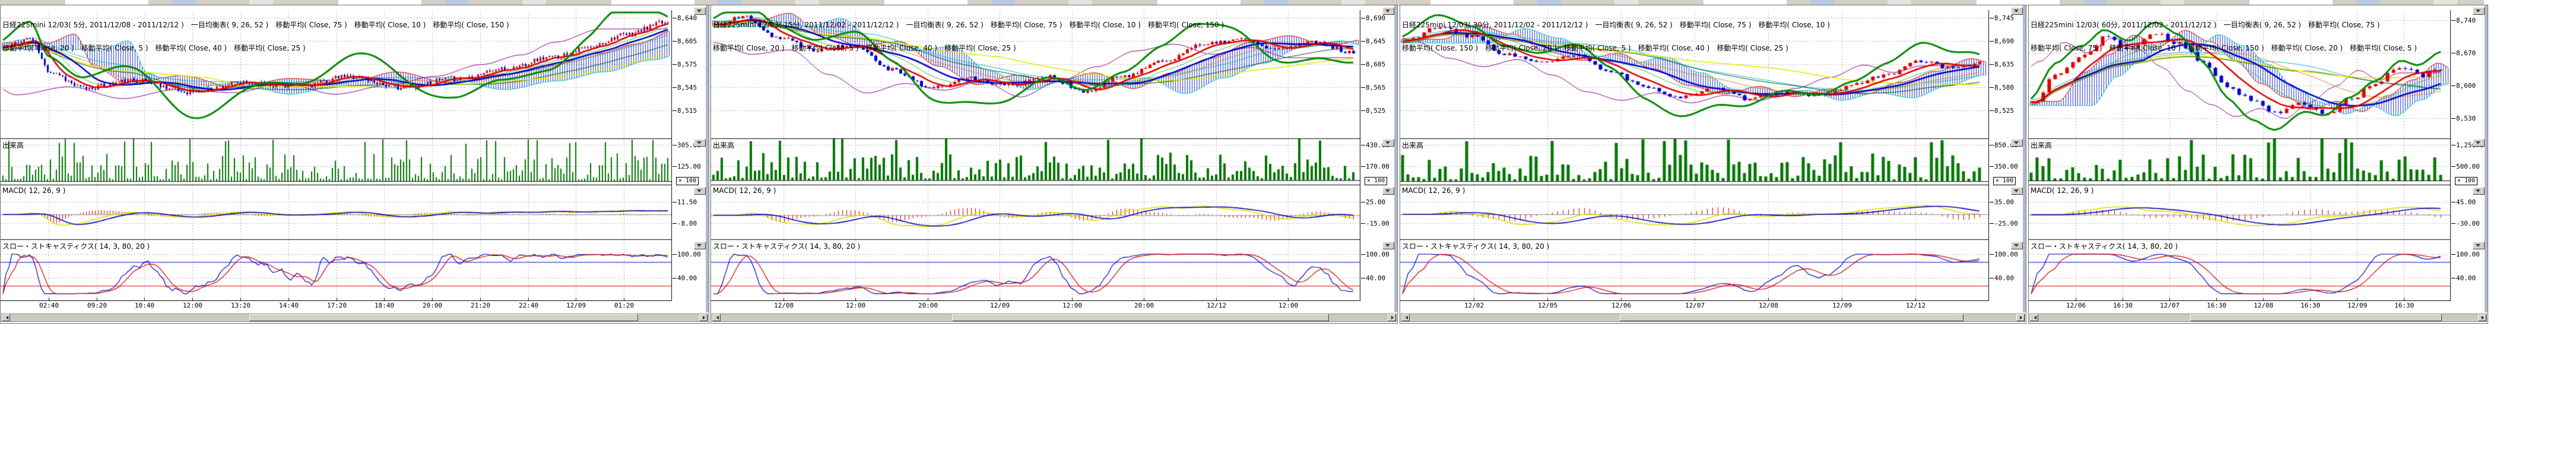 This screenshot has width=2576, height=456. Describe the element at coordinates (684, 202) in the screenshot. I see `macd-tick-label: 11.50` at that location.